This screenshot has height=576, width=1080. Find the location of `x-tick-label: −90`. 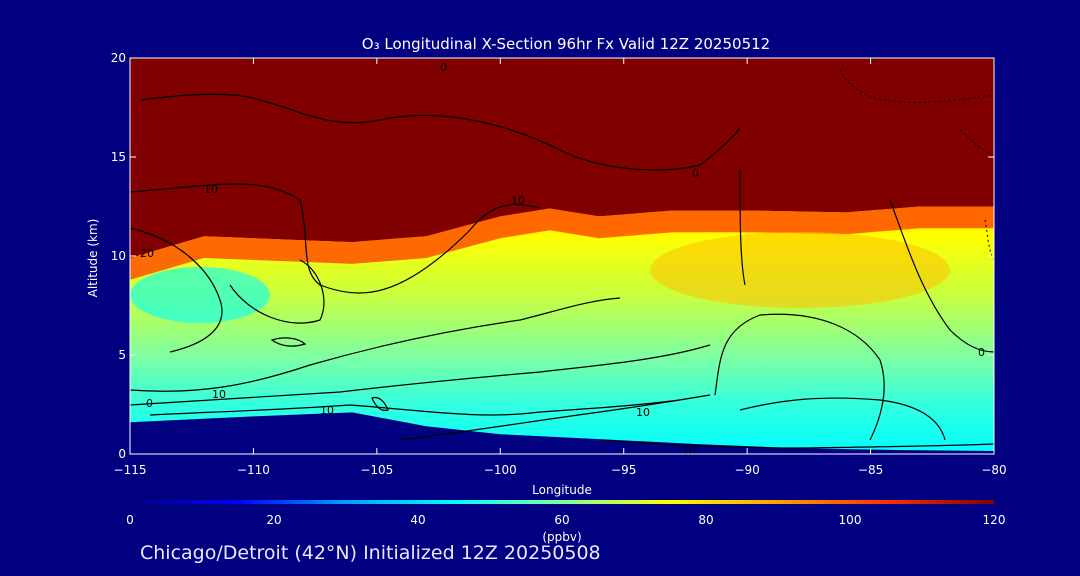

x-tick-label: −90 is located at coordinates (746, 470).